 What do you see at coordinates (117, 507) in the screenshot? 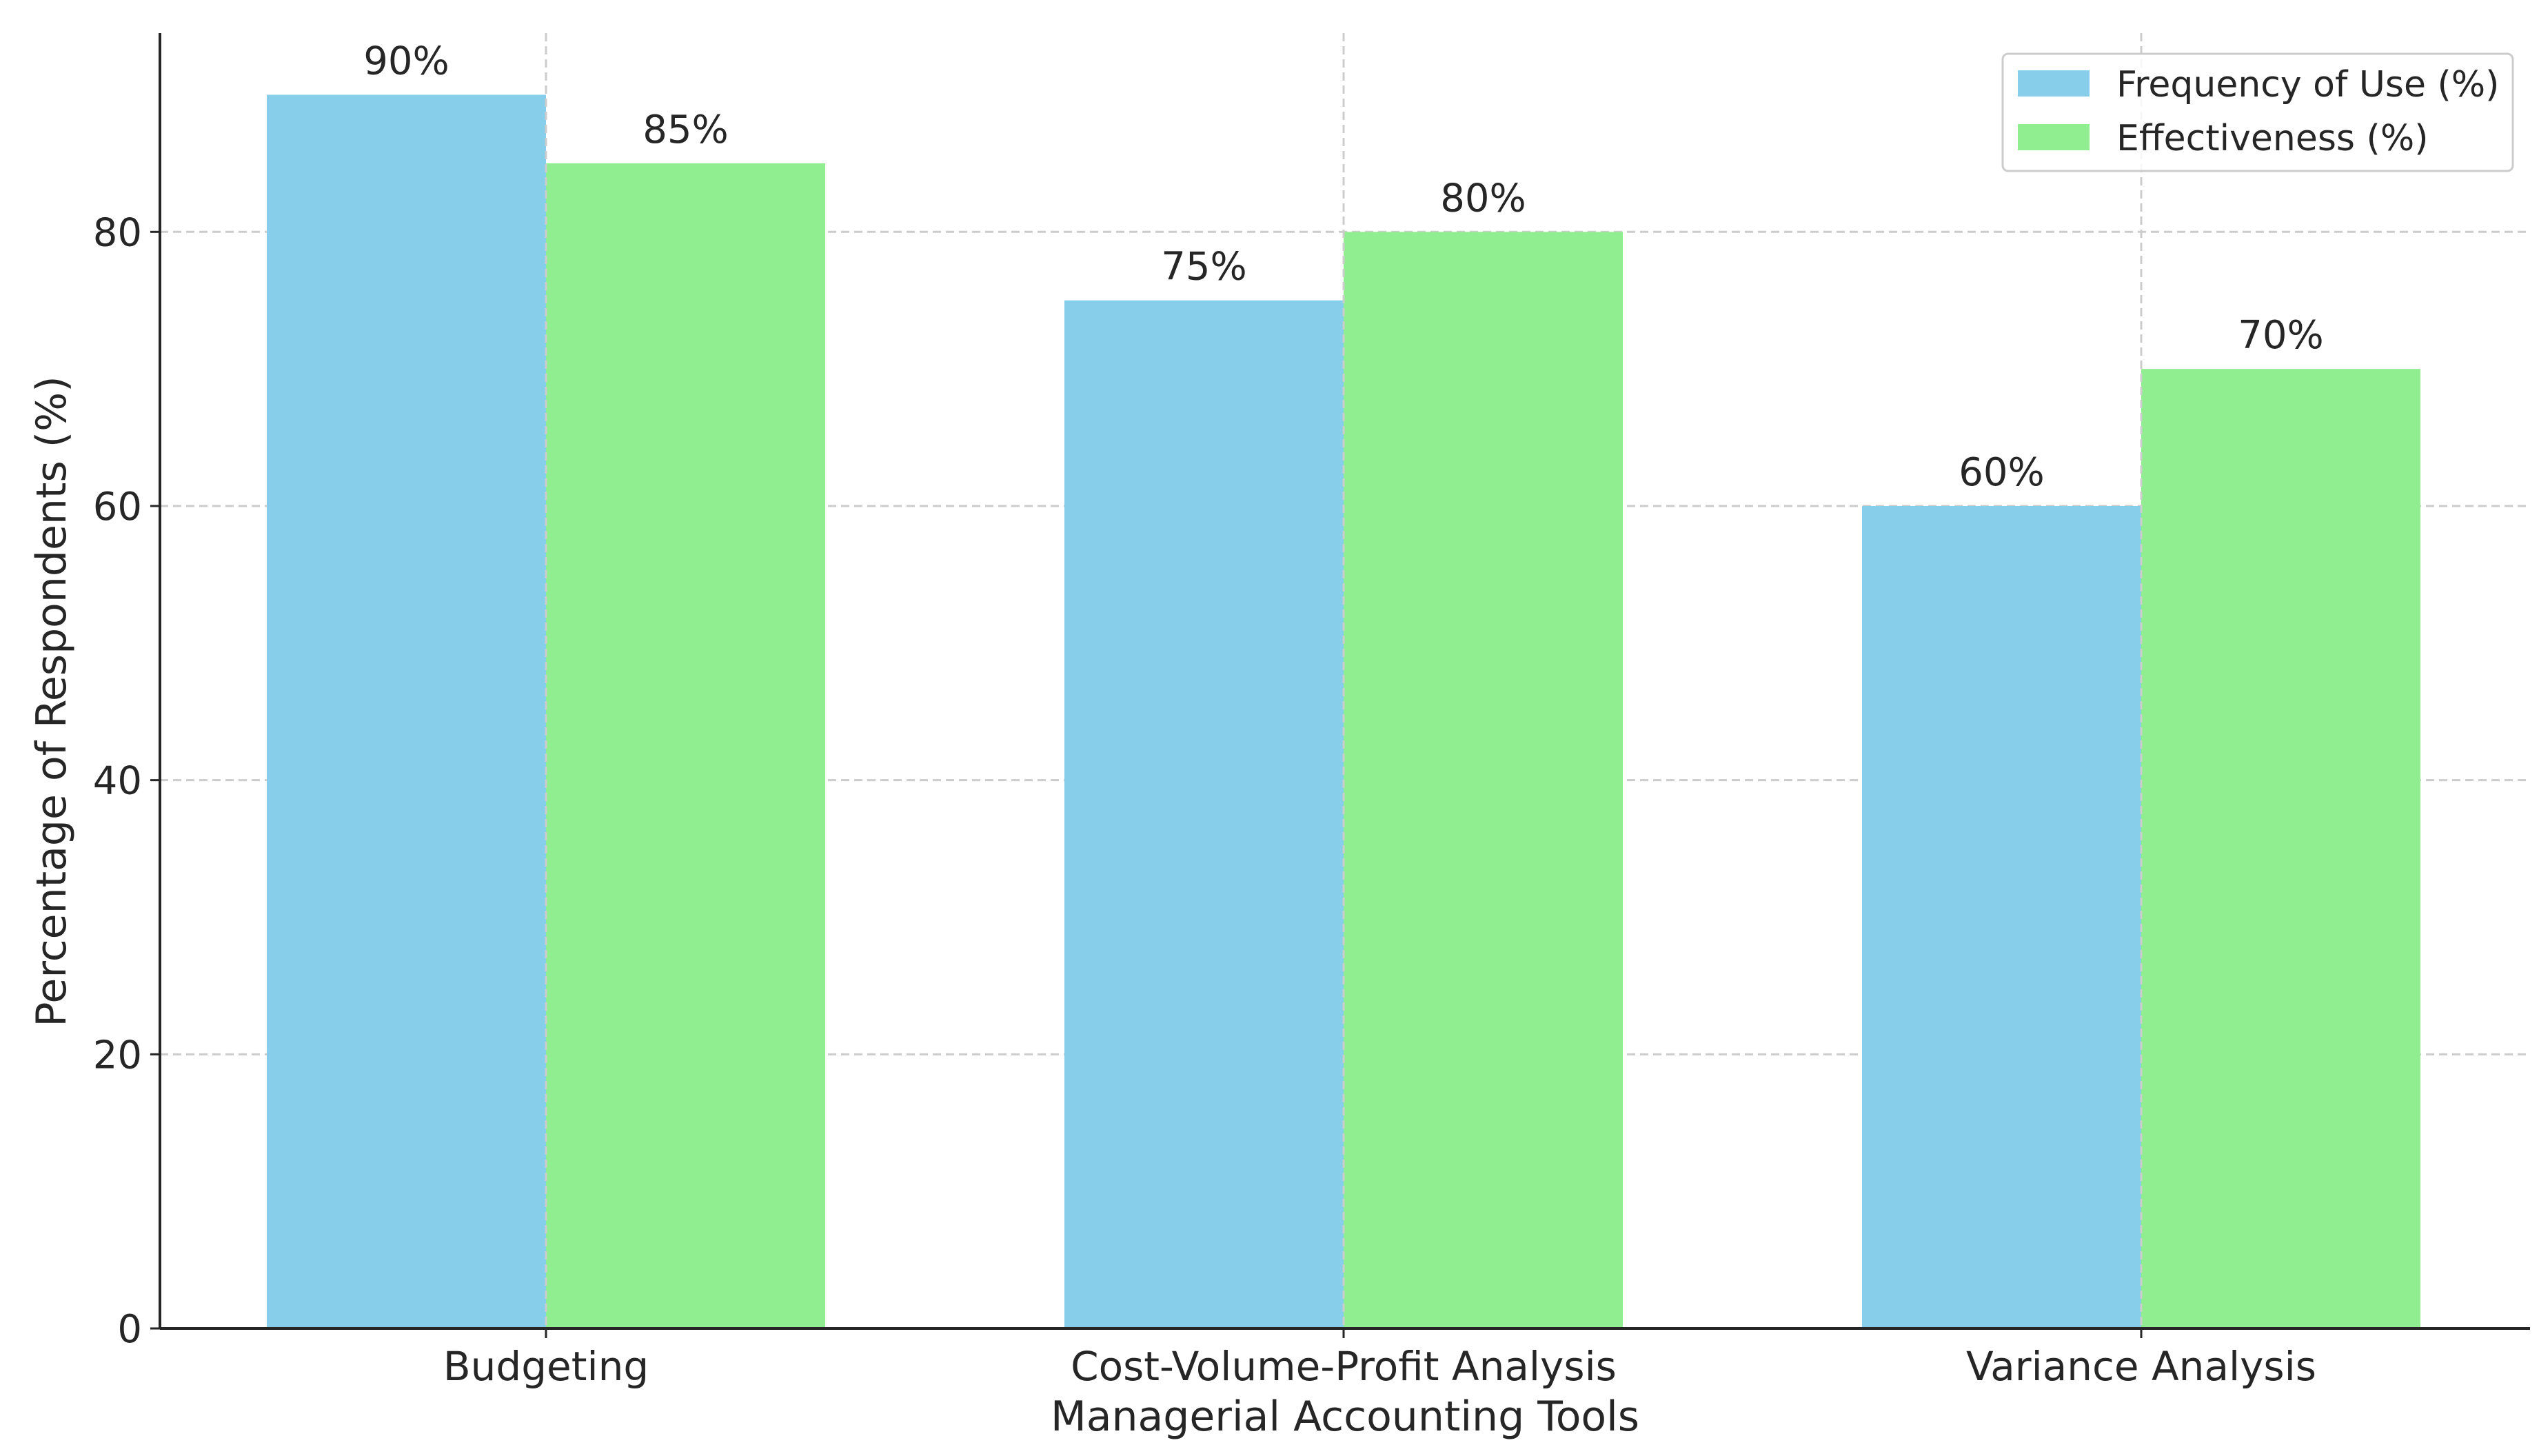
I see `y-tick-label: 60` at bounding box center [117, 507].